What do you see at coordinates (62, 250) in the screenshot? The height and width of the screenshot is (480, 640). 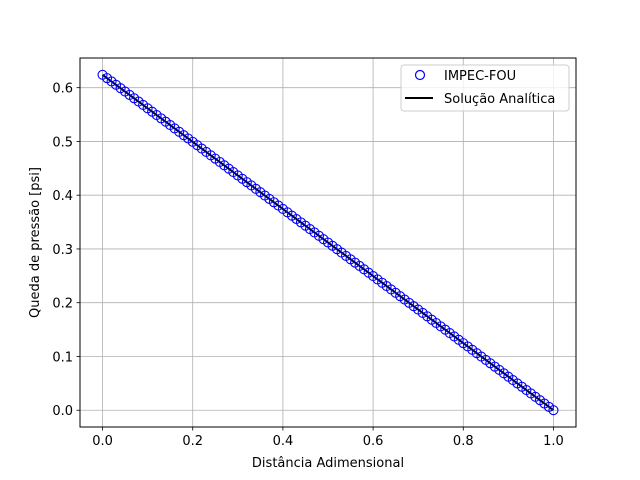 I see `y-tick-label: 0.3` at bounding box center [62, 250].